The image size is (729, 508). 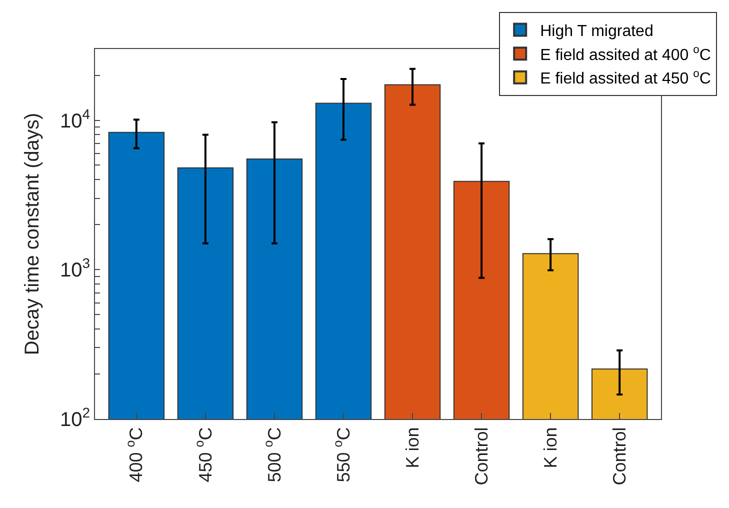 I want to click on y-axis-title: Decay time constant (days), so click(x=32, y=234).